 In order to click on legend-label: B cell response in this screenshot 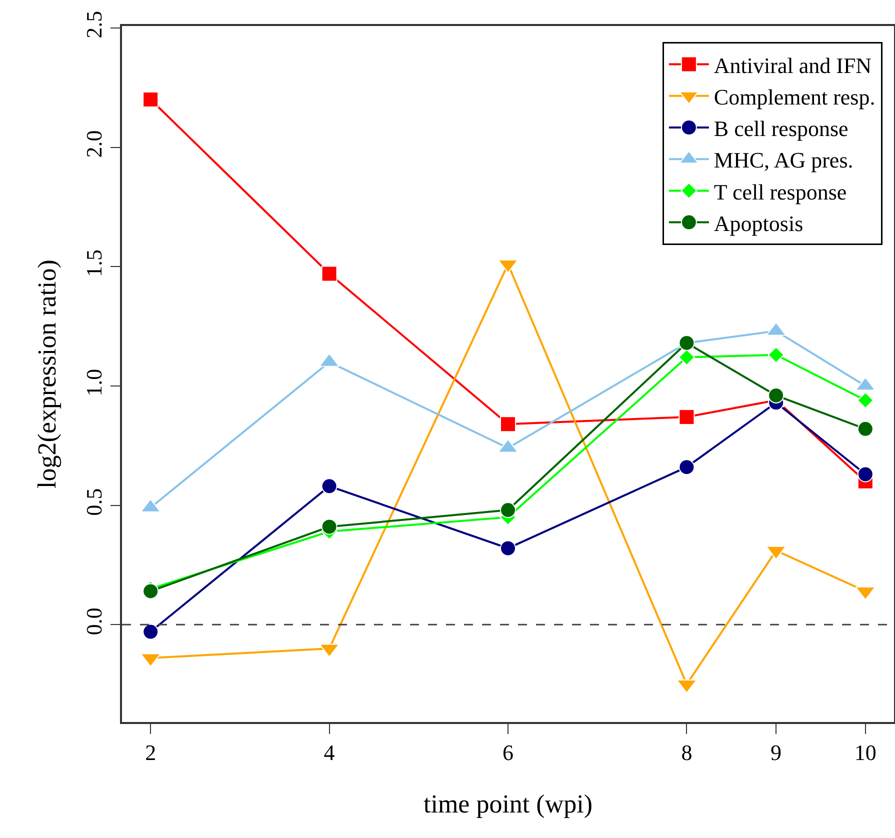, I will do `click(781, 129)`.